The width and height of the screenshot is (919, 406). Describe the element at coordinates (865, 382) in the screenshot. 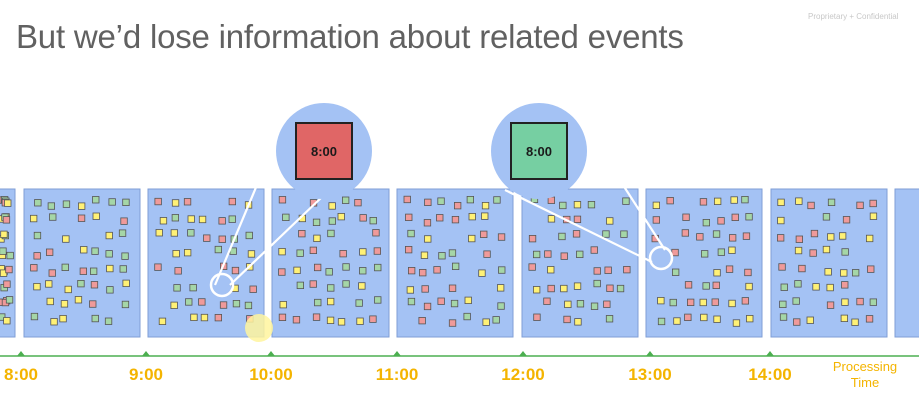

I see `axis-title-line2: Time` at that location.